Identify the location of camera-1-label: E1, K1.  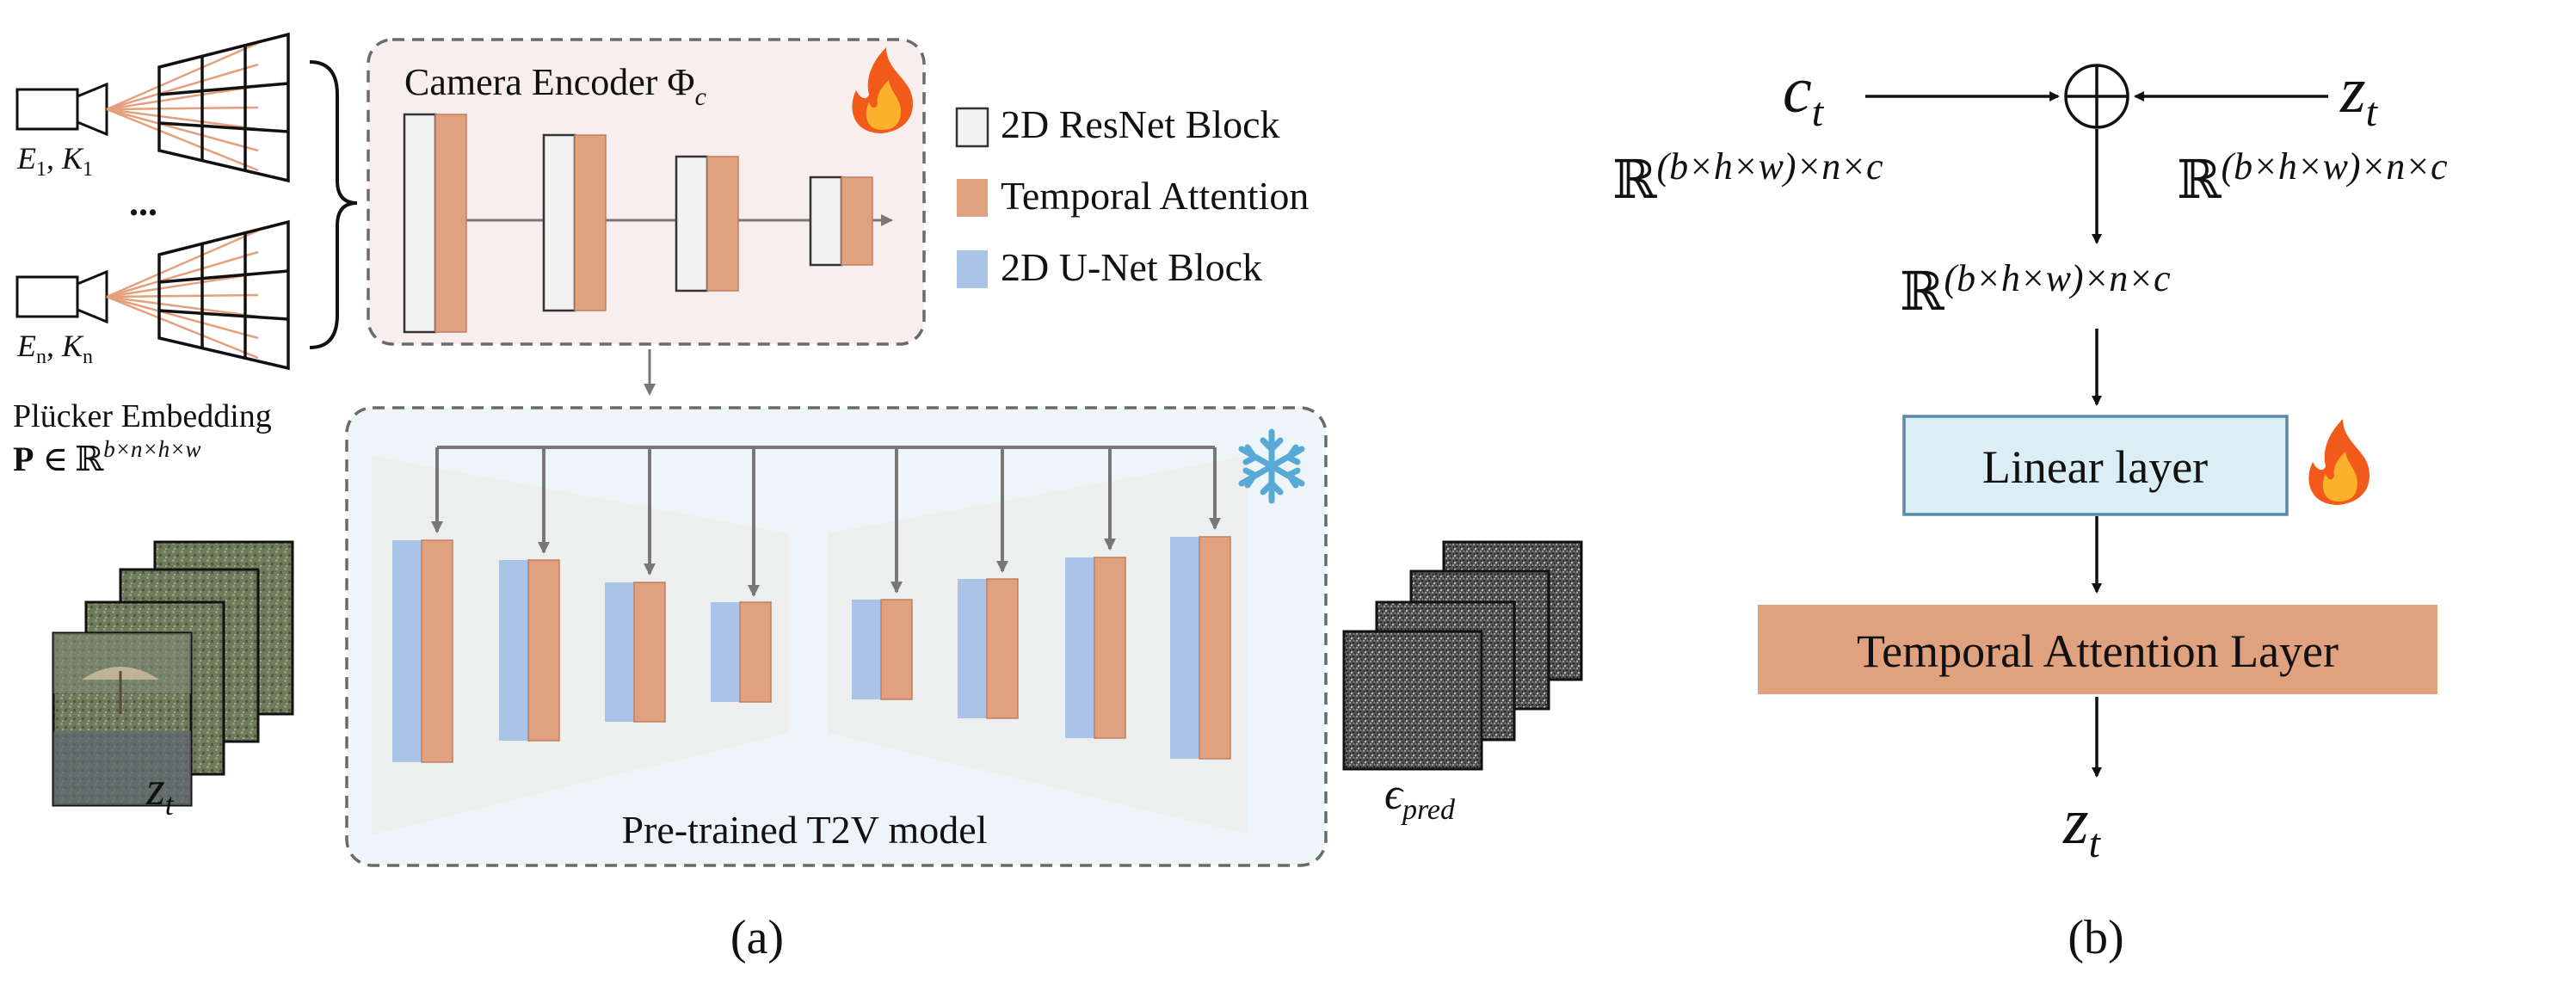
(54, 161).